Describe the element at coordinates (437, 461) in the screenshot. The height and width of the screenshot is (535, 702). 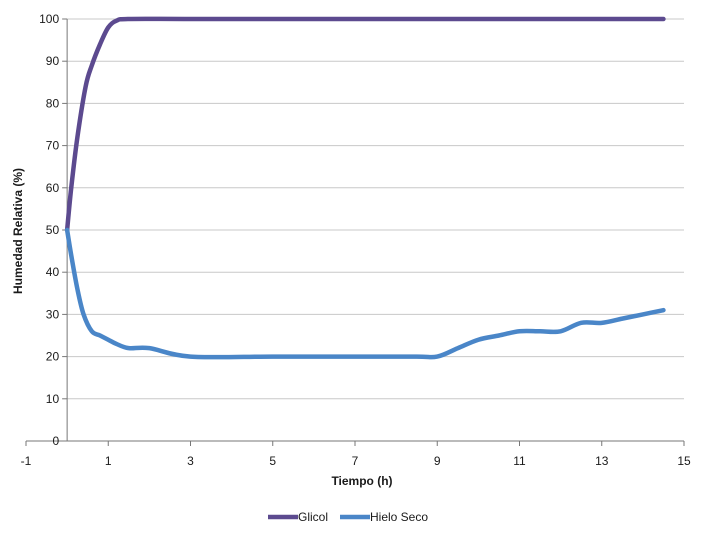
I see `x-tick-label: 9` at that location.